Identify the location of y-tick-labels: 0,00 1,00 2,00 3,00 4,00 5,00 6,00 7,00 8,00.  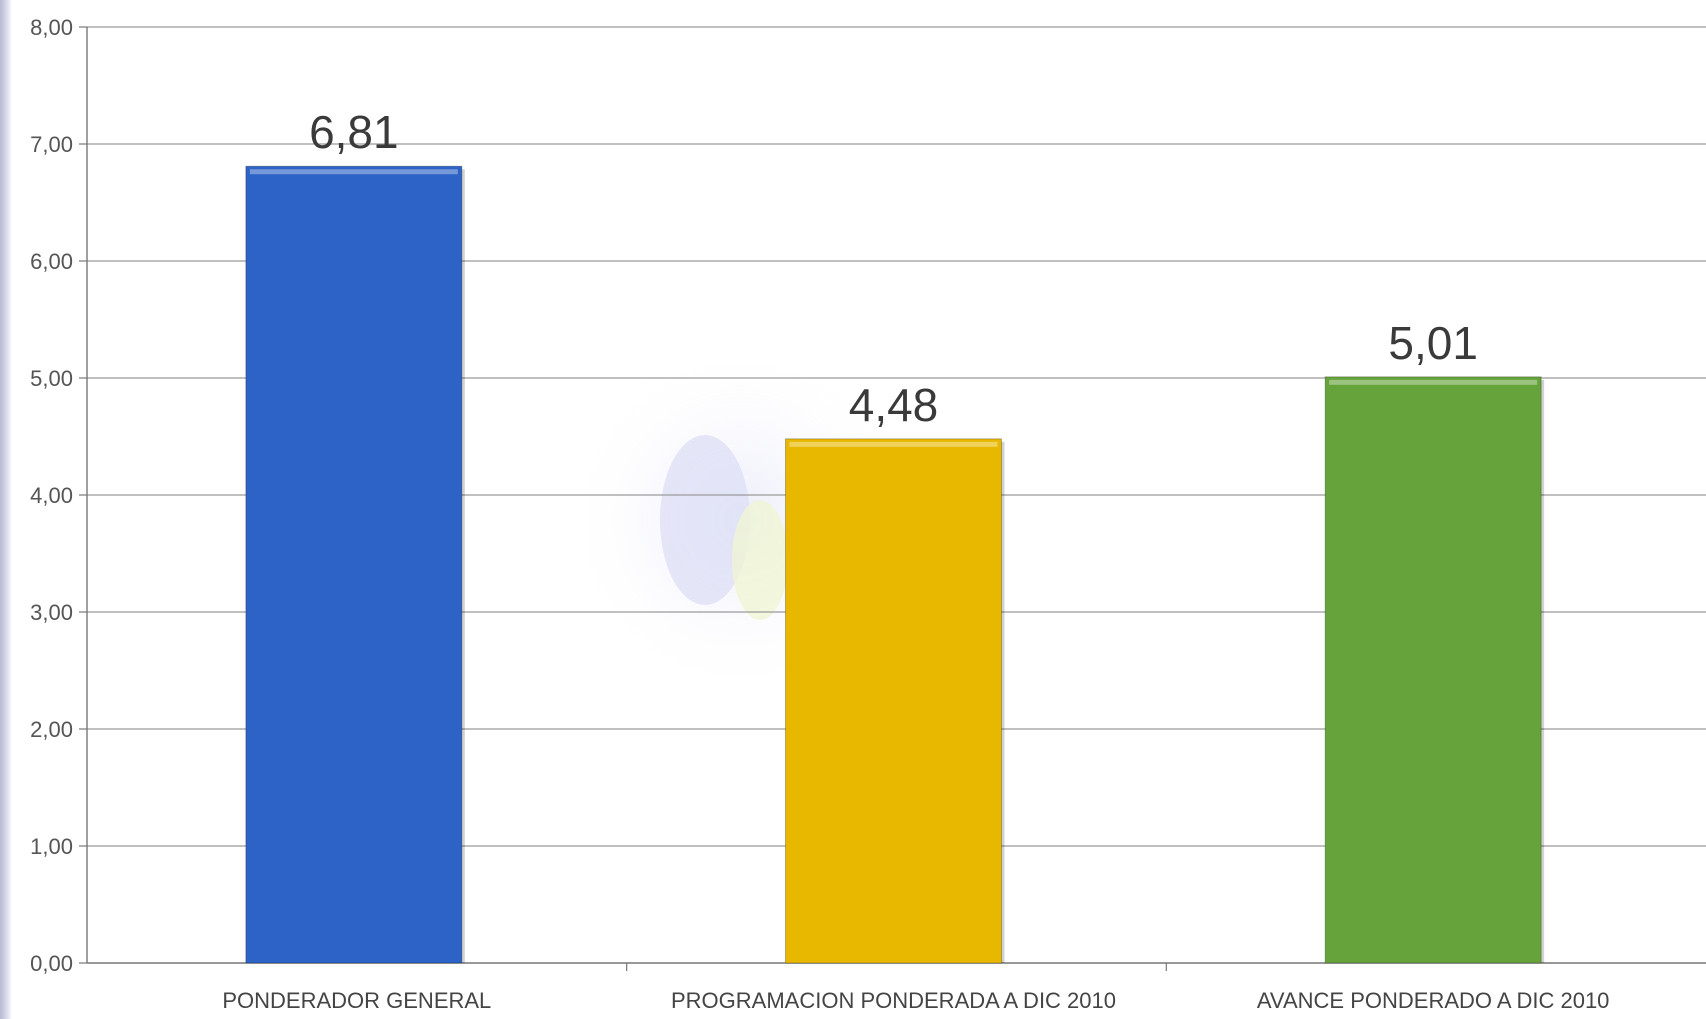
(51, 495).